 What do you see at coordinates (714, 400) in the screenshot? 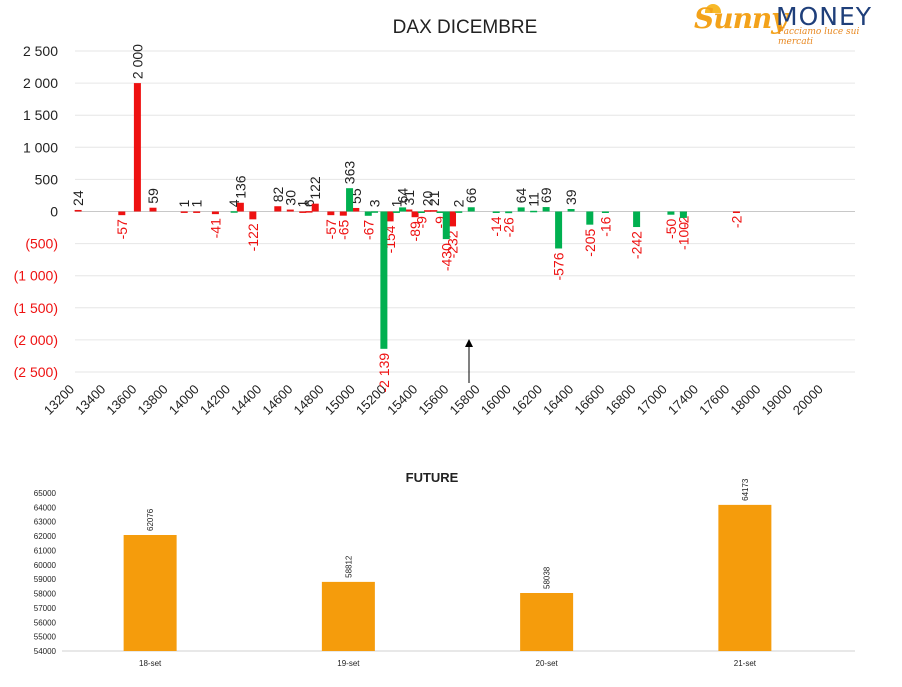
I see `x-tick-label: 17600` at bounding box center [714, 400].